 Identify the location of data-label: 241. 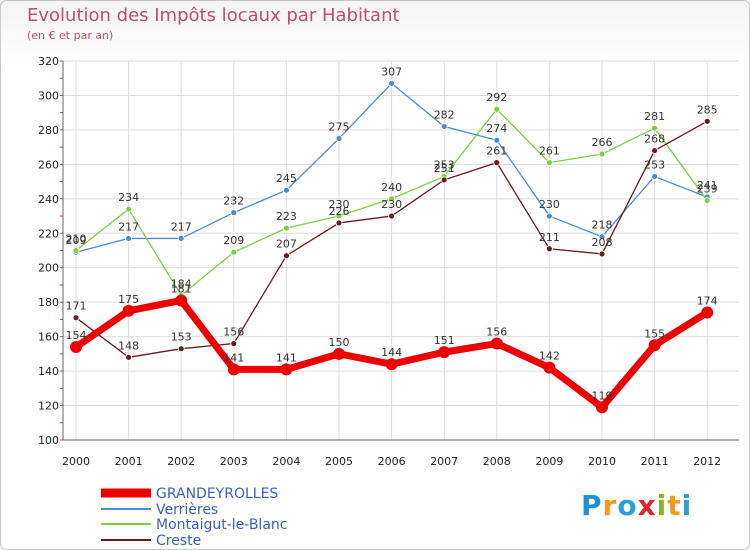
(707, 185).